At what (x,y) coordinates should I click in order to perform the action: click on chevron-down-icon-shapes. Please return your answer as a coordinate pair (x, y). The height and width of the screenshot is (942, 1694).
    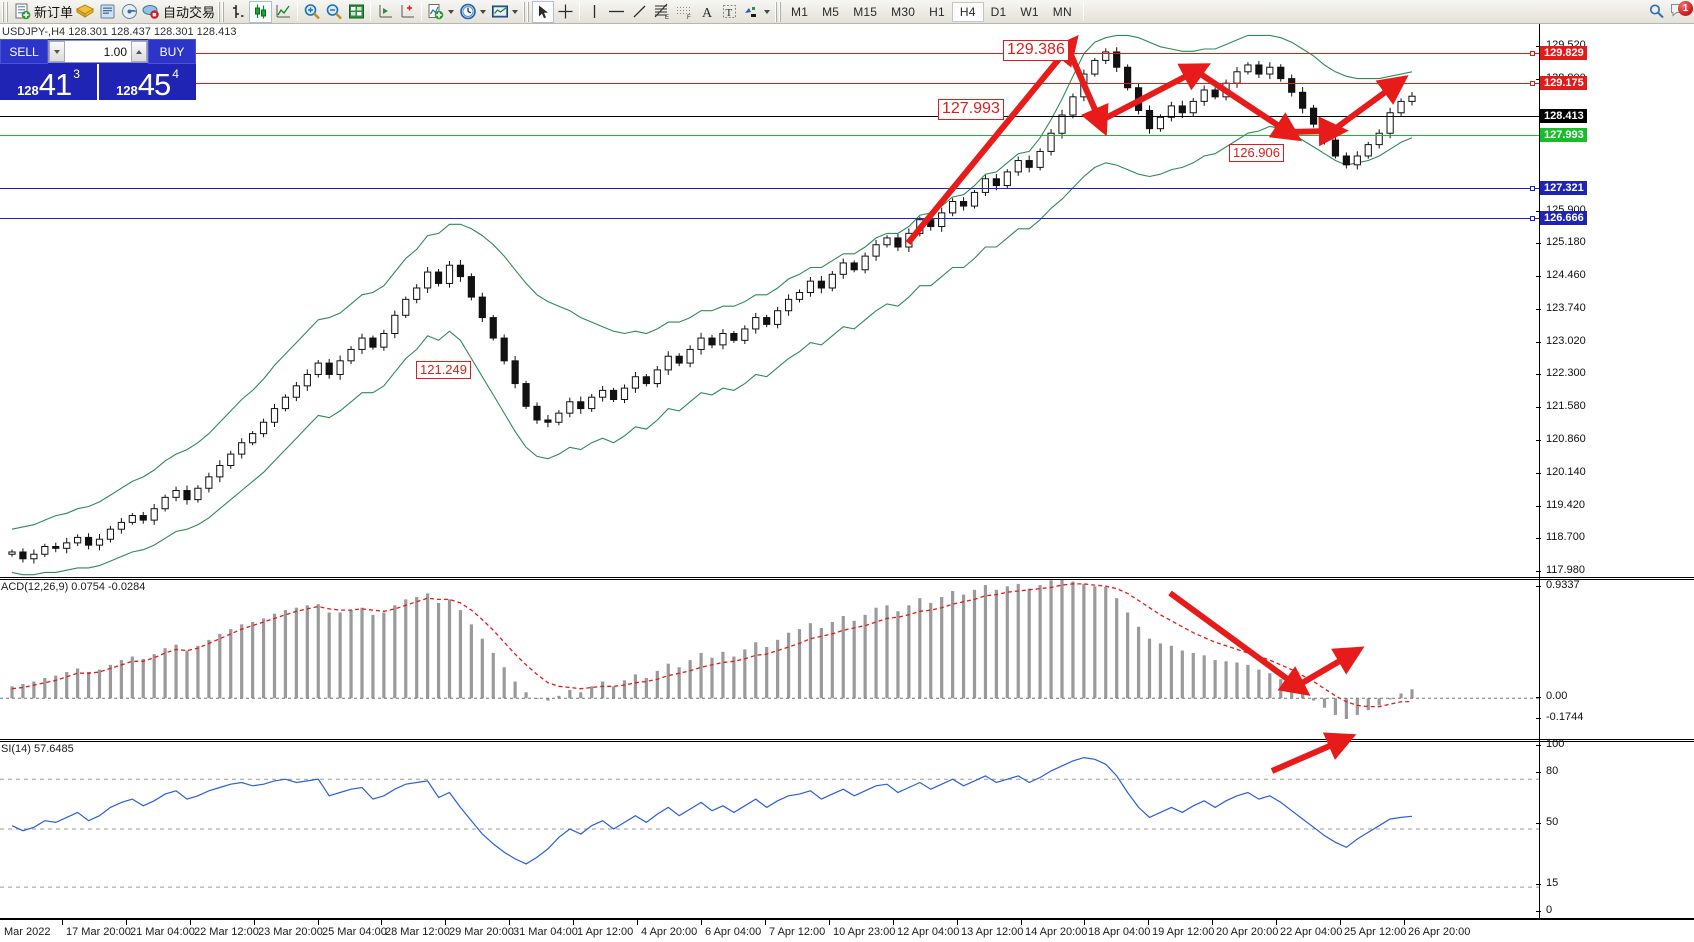
    Looking at the image, I should click on (767, 11).